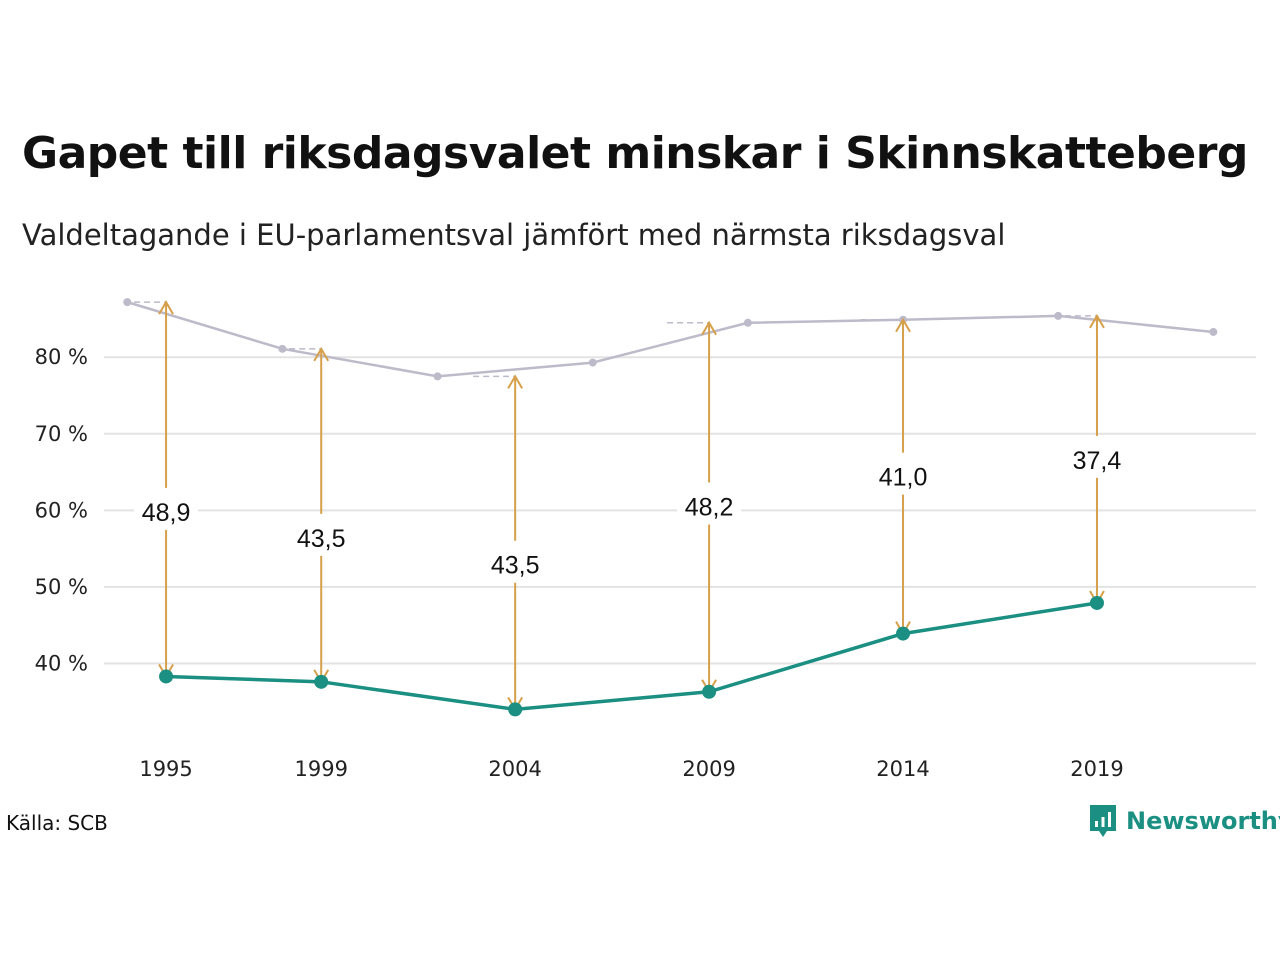 This screenshot has width=1280, height=960. I want to click on y-tick-label: 60 %, so click(61, 510).